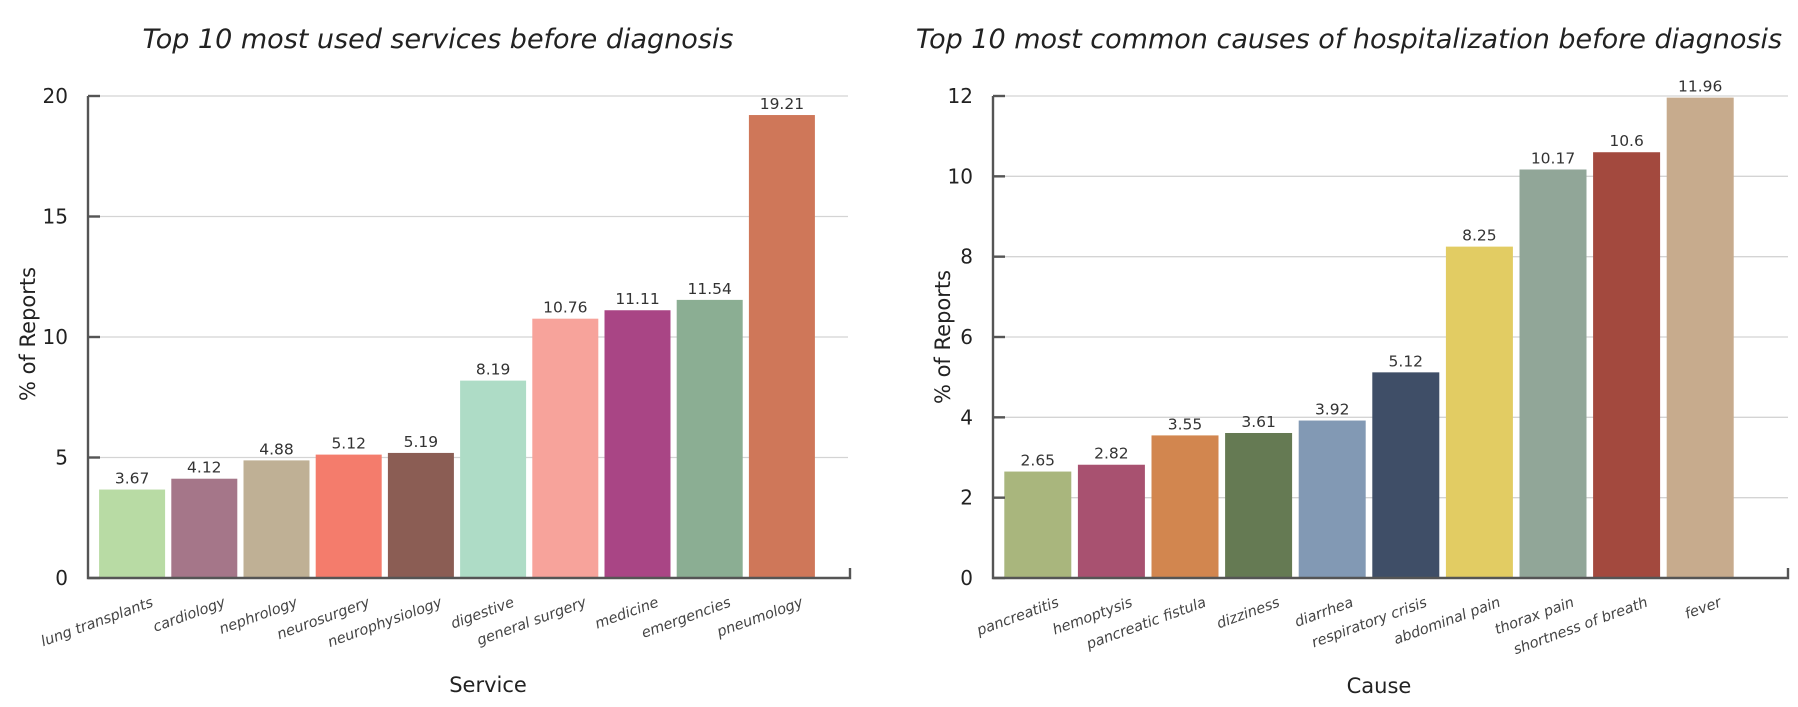  I want to click on bar-value-label: 3.92, so click(1332, 410).